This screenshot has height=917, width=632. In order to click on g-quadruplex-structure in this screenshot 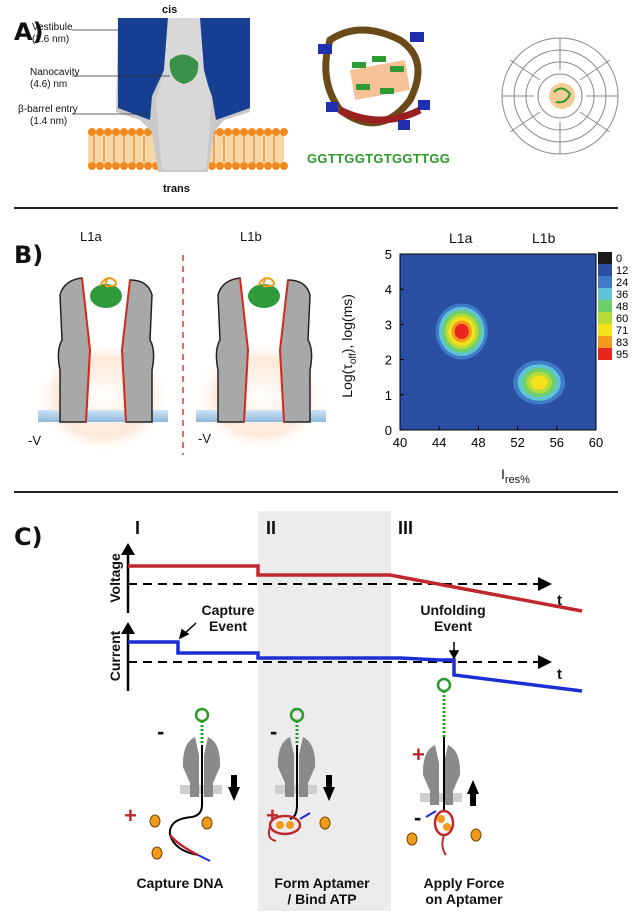, I will do `click(374, 78)`.